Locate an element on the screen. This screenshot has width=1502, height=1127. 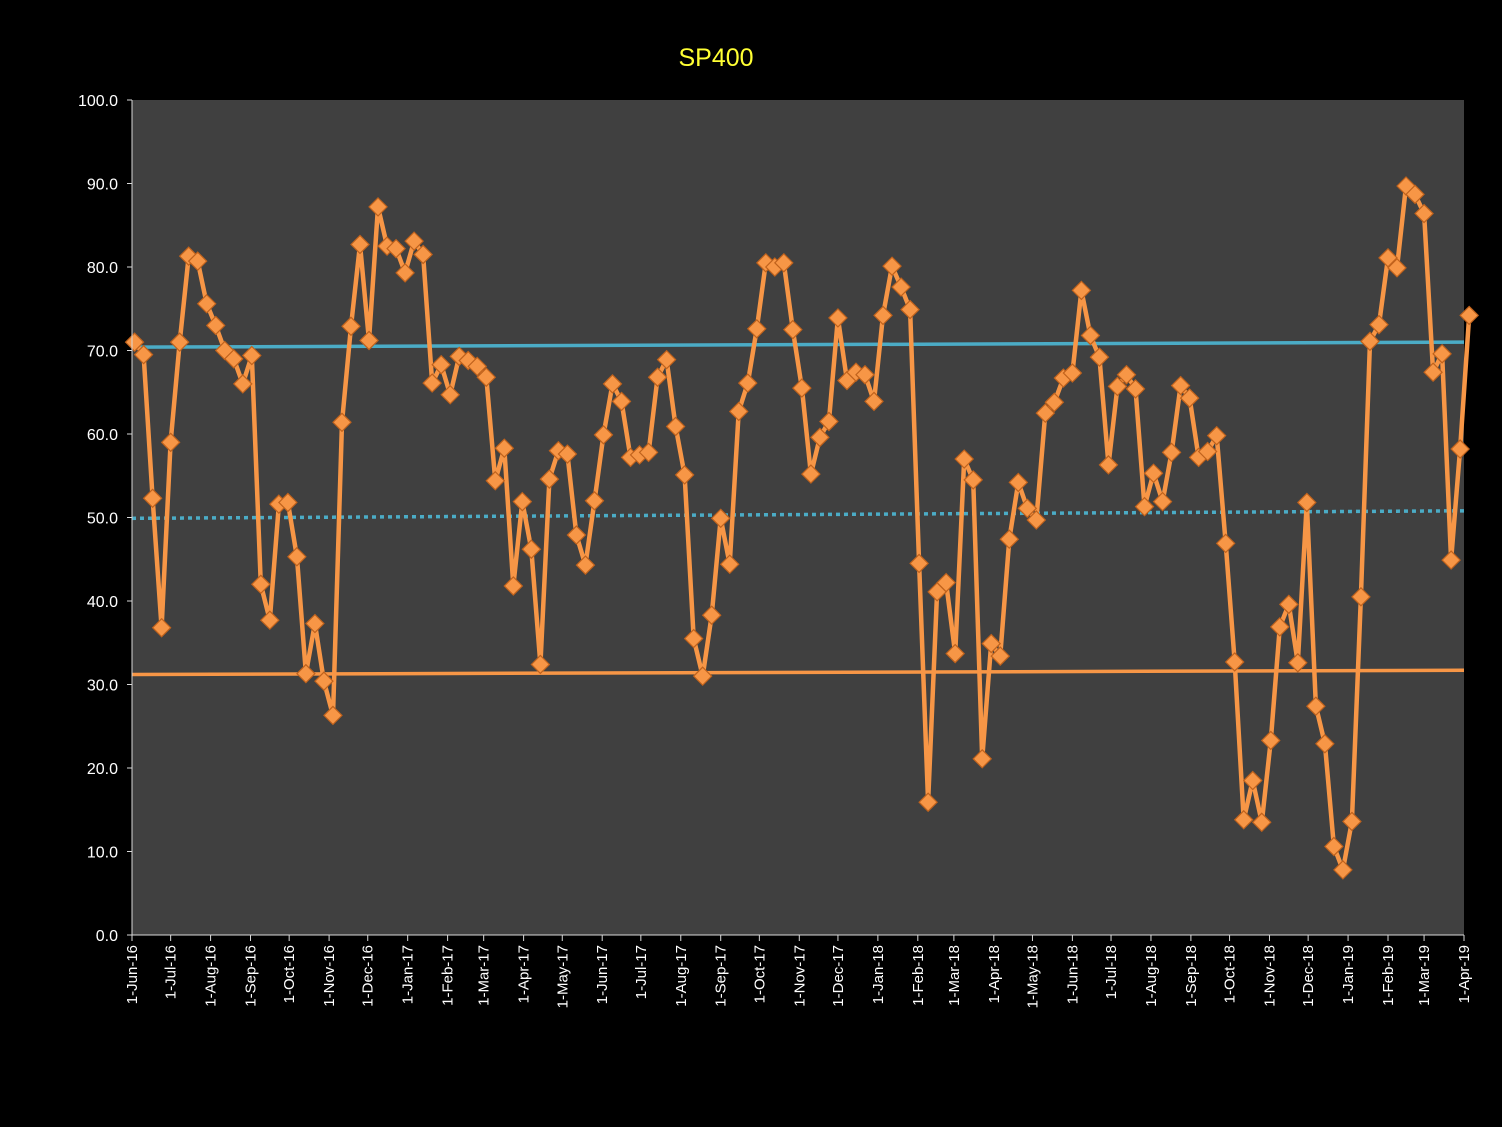
x-tick-label: 1-Jun-18 is located at coordinates (1072, 974).